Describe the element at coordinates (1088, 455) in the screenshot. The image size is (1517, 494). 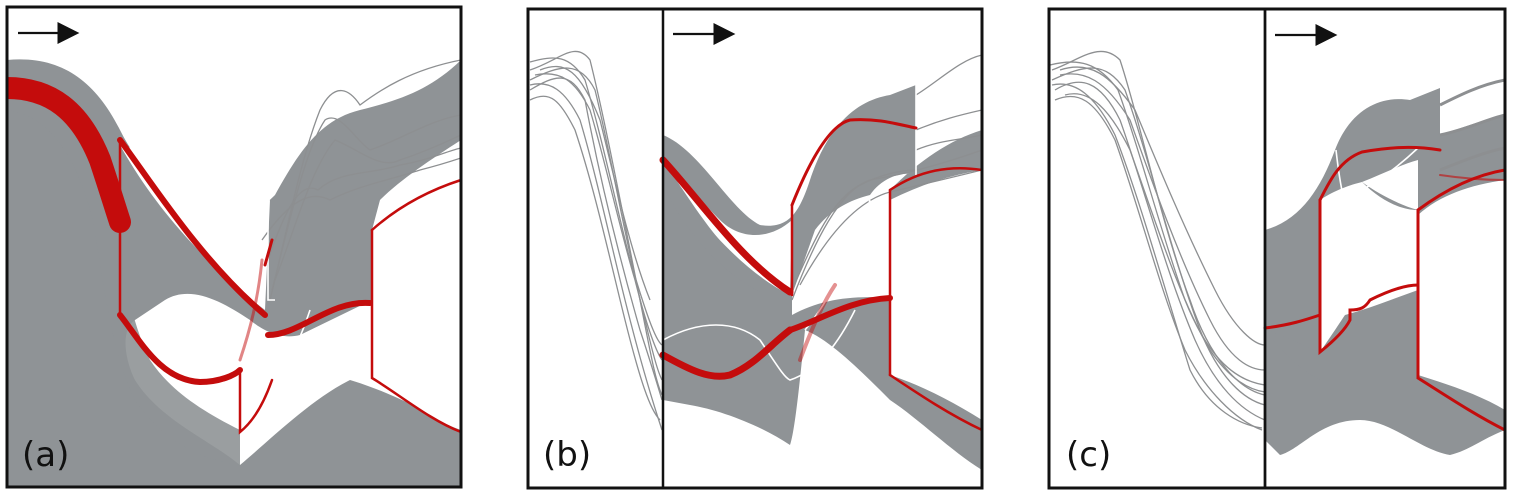
I see `panel-c-label: (c)` at that location.